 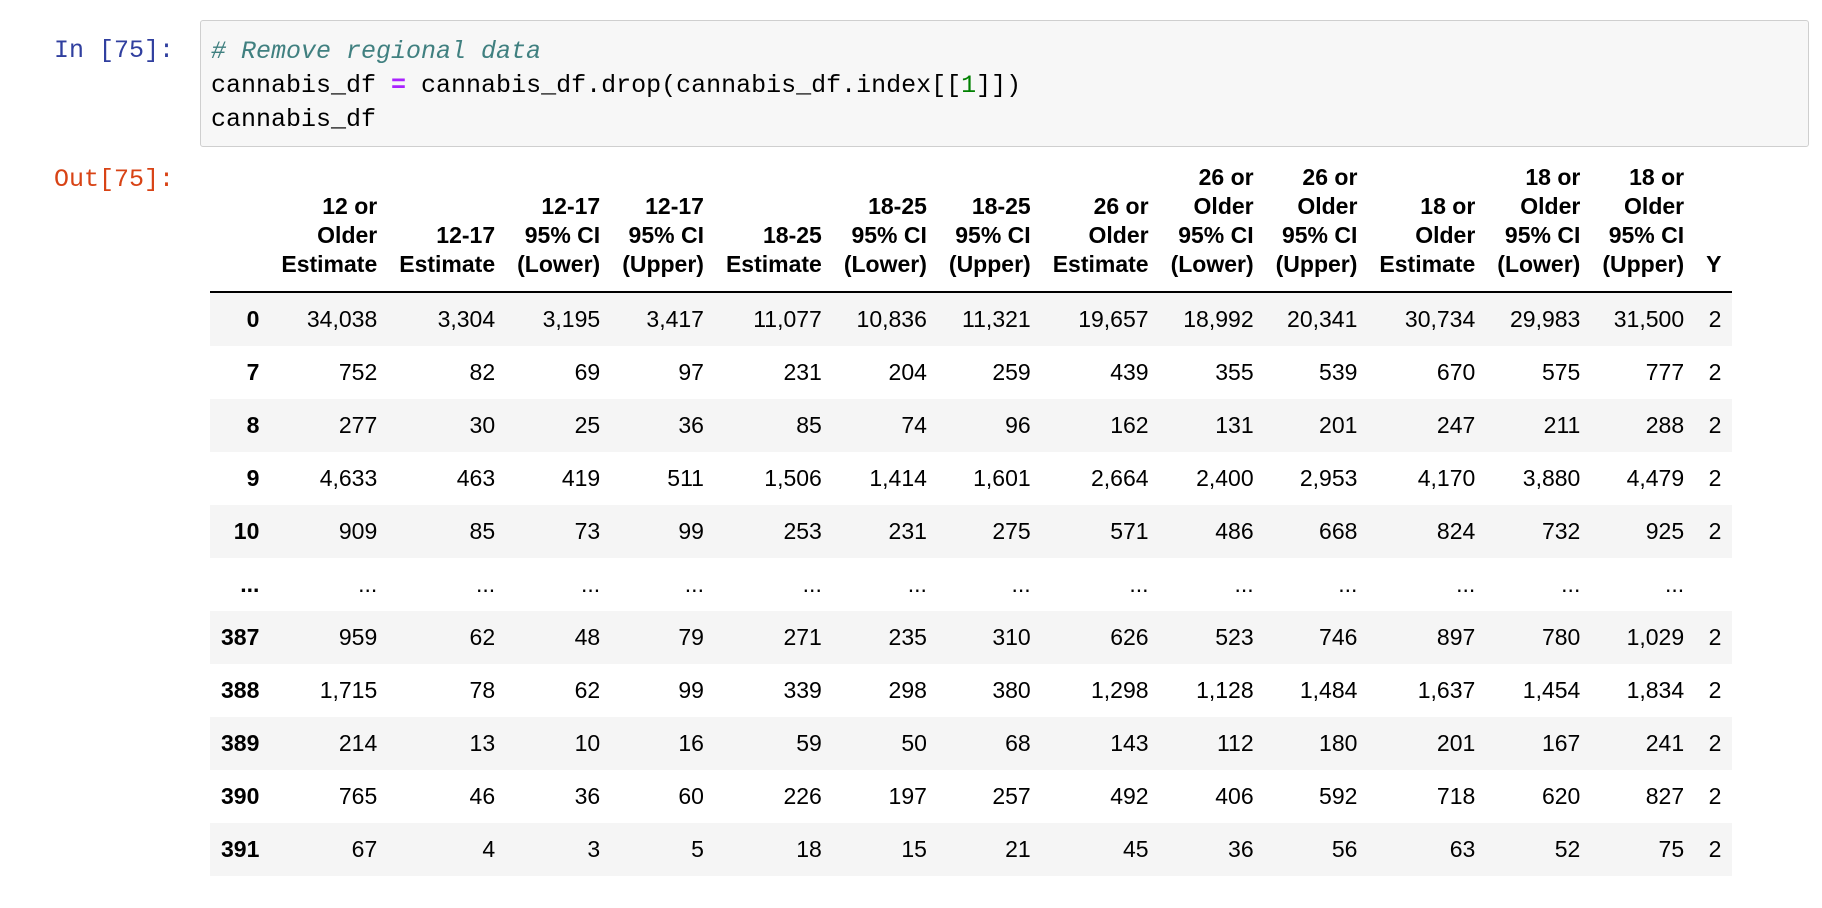 What do you see at coordinates (587, 425) in the screenshot?
I see `table-cell: 25` at bounding box center [587, 425].